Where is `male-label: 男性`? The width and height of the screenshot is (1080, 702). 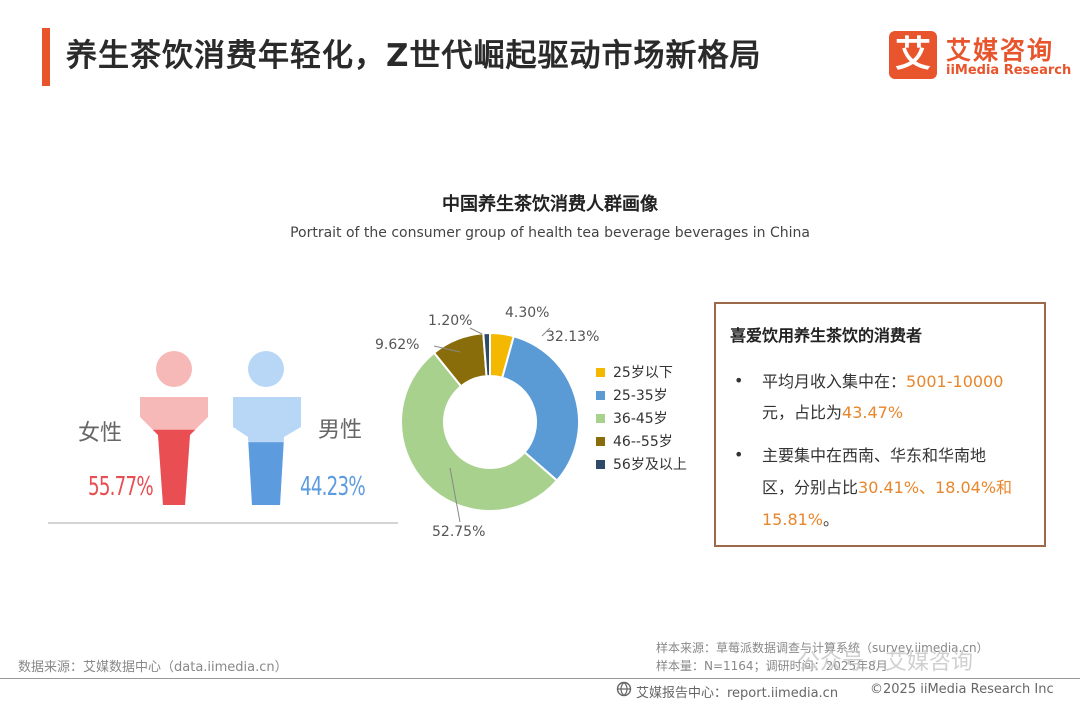
male-label: 男性 is located at coordinates (340, 430).